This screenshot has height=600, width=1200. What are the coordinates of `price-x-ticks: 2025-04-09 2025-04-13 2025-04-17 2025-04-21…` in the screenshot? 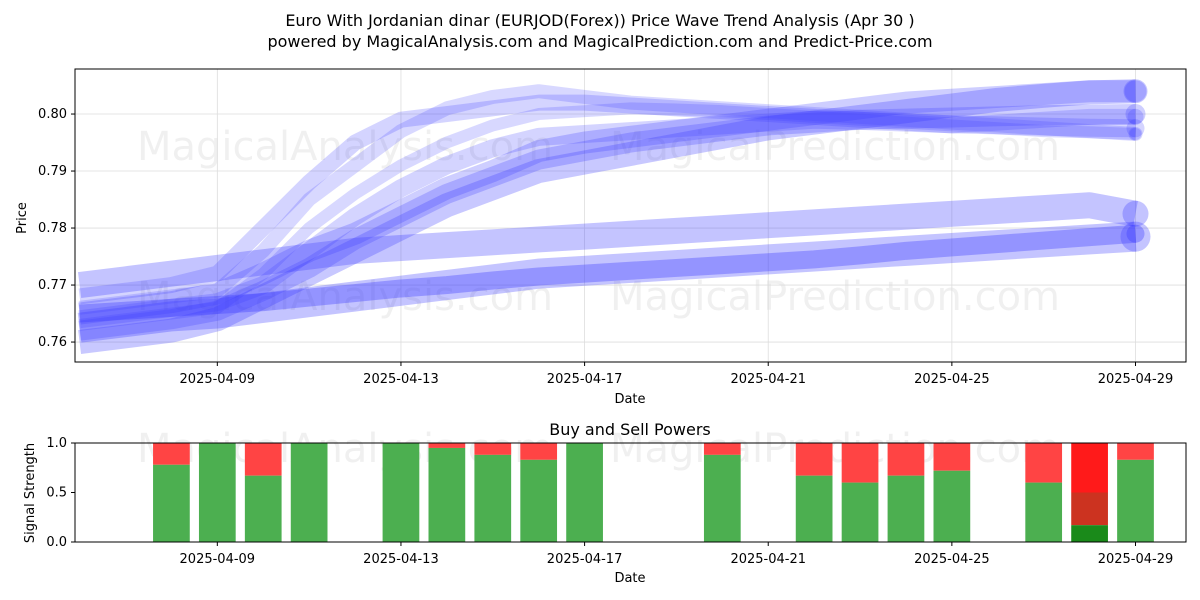 It's located at (677, 374).